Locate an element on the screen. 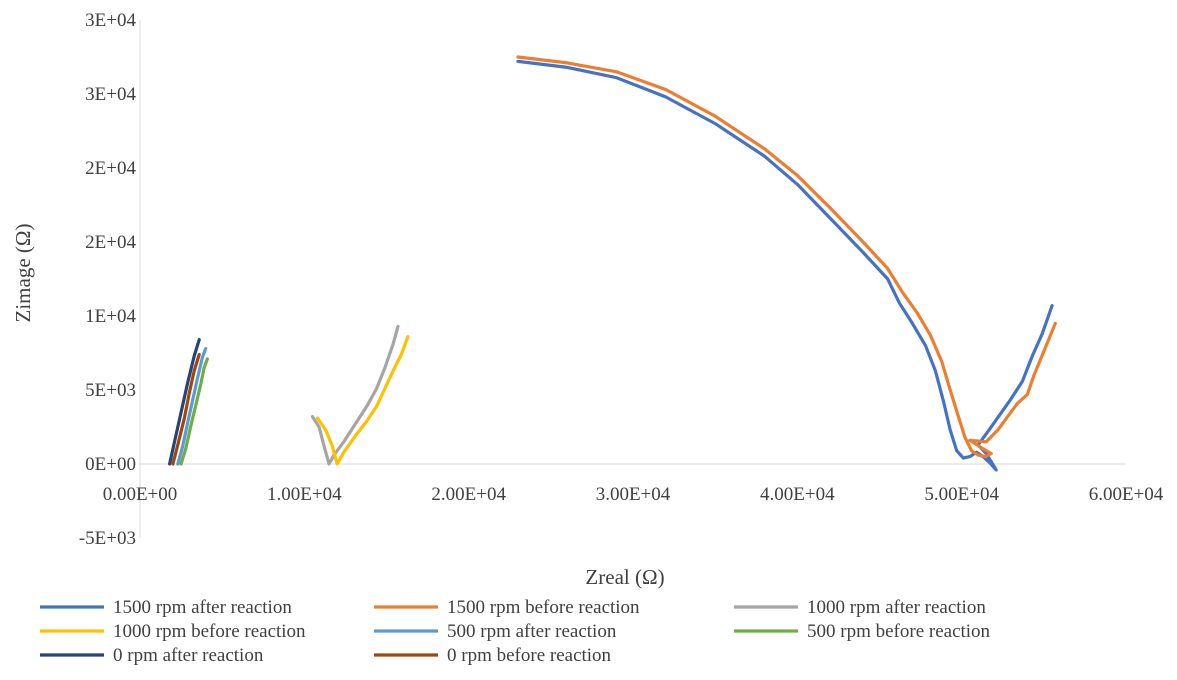  series-line-1000-rpm-after-reaction is located at coordinates (355, 395).